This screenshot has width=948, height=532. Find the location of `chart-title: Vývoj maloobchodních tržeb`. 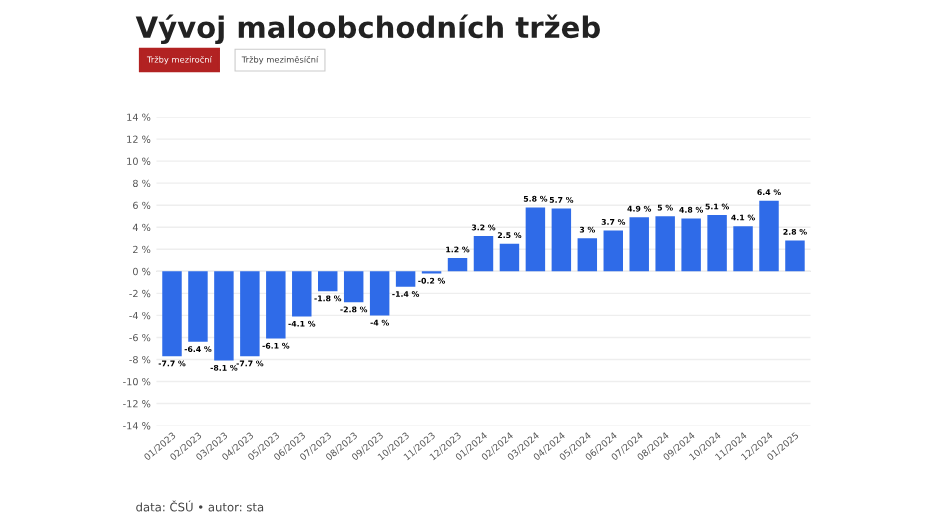

chart-title: Vývoj maloobchodních tržeb is located at coordinates (367, 29).